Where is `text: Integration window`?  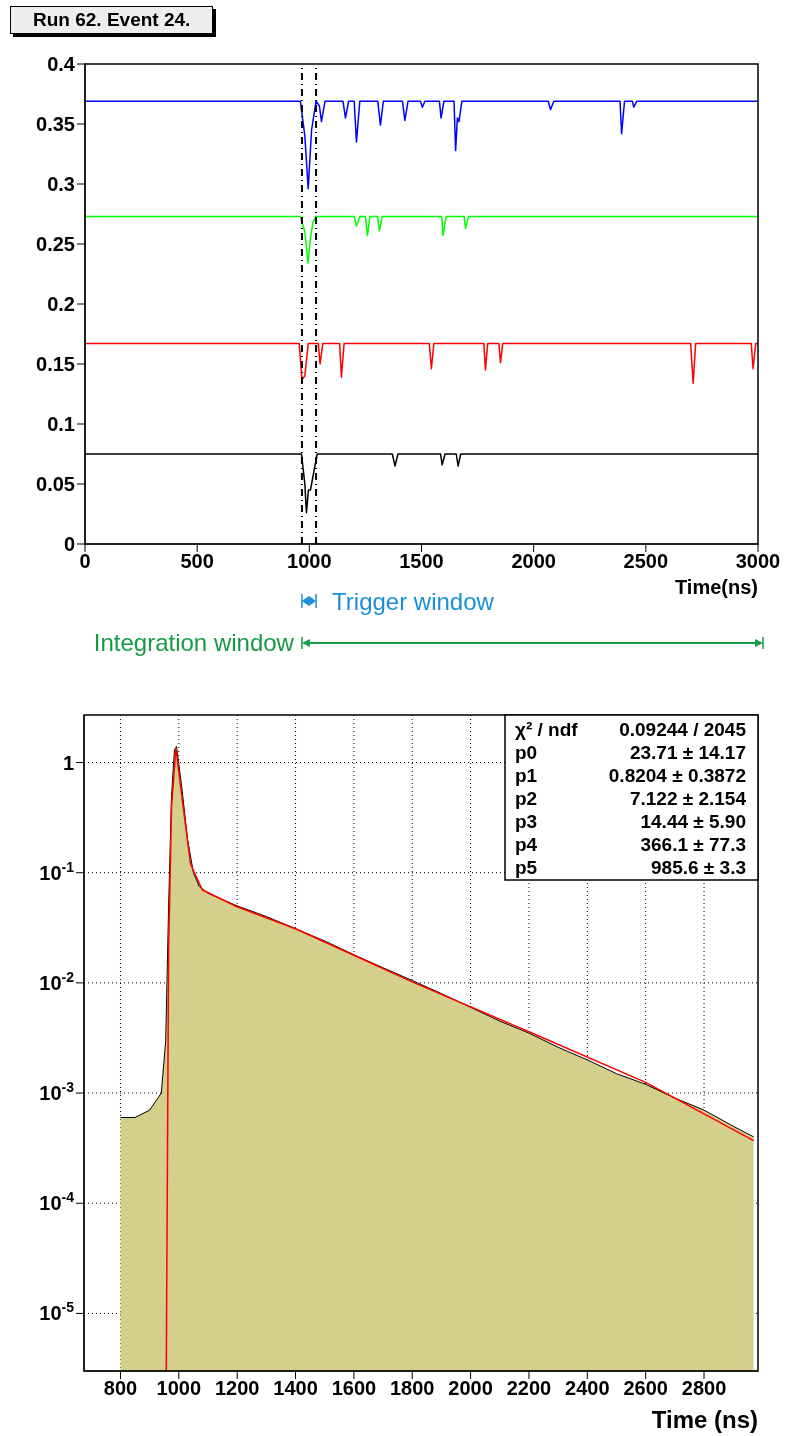
text: Integration window is located at coordinates (194, 642).